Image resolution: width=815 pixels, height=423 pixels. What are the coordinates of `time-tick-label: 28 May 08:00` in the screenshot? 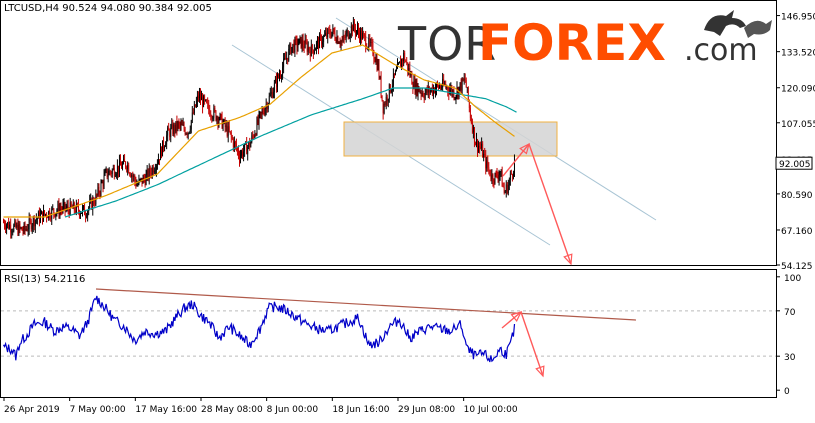 It's located at (232, 410).